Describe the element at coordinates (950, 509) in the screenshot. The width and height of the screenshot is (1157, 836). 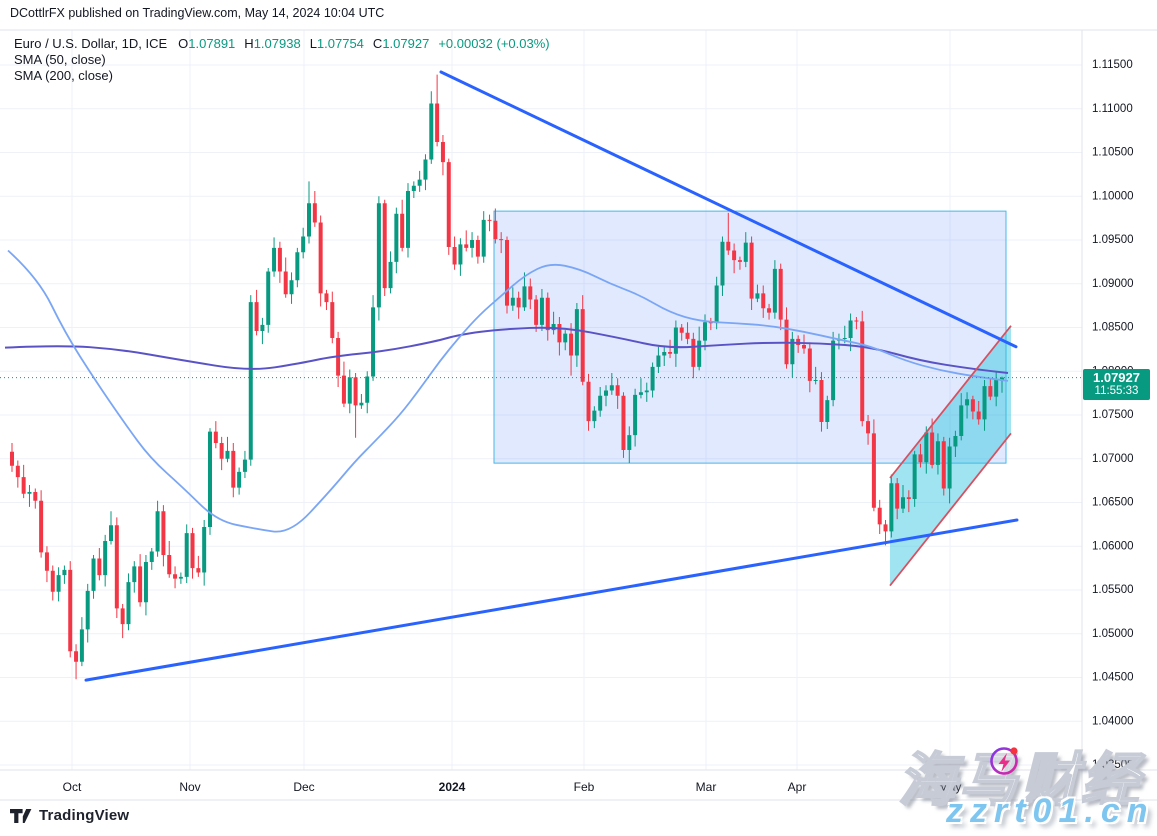
I see `channel-lower-edge` at that location.